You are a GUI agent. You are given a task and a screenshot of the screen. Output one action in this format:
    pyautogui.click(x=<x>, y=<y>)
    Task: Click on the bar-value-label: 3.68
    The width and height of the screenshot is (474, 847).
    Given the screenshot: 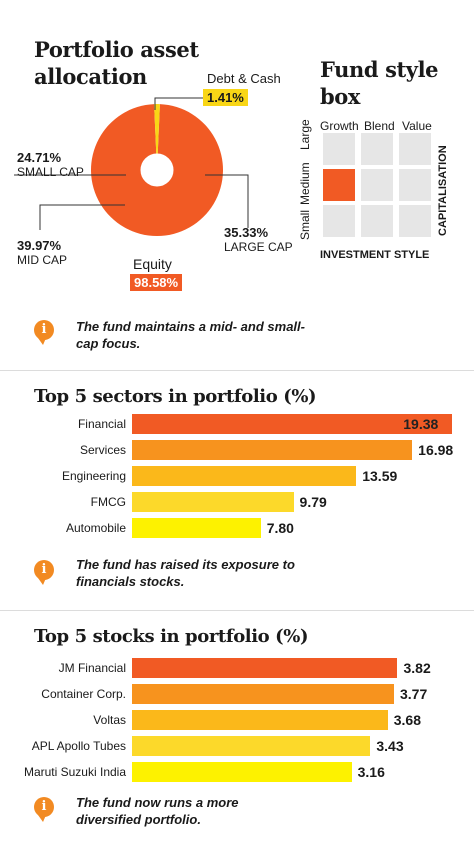 What is the action you would take?
    pyautogui.click(x=407, y=720)
    